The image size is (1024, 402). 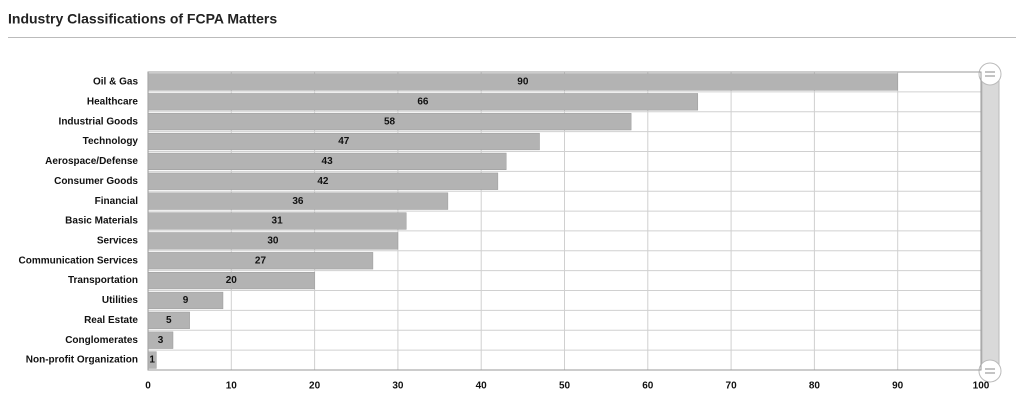 I want to click on x-tick-label: 0, so click(x=148, y=386).